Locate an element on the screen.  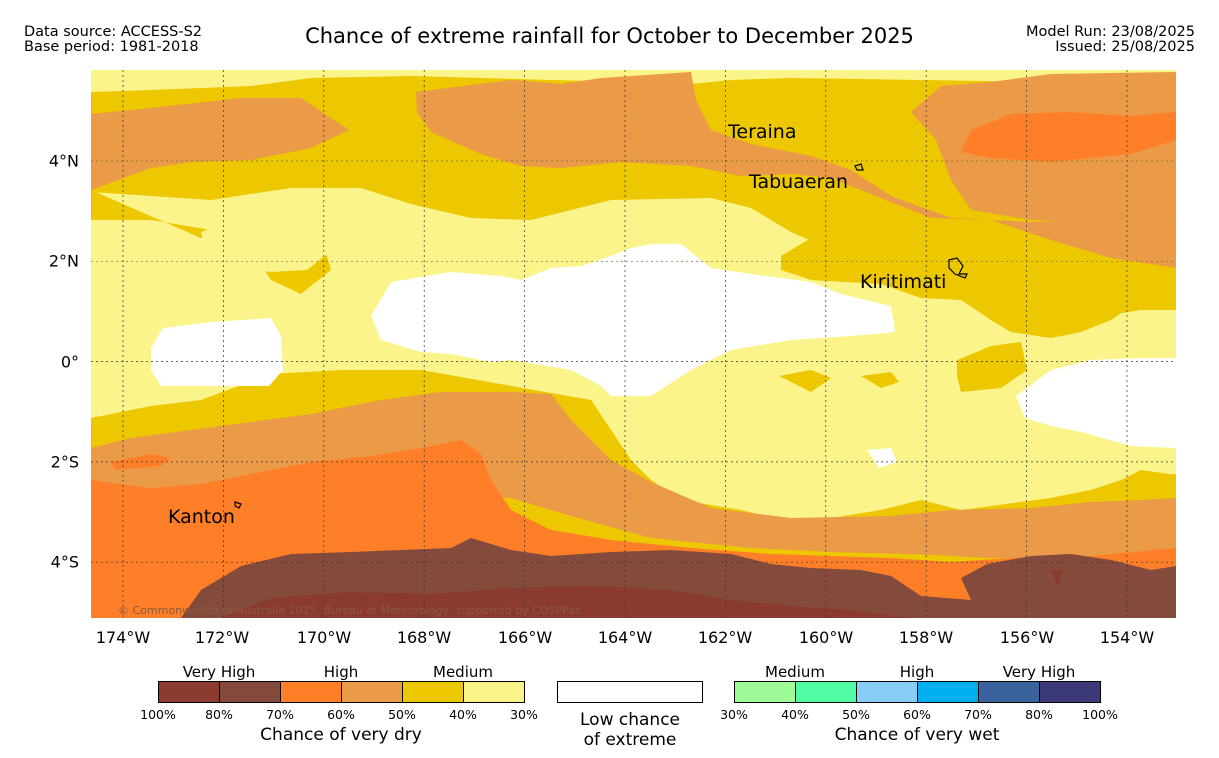
low-chance-swatch is located at coordinates (630, 692).